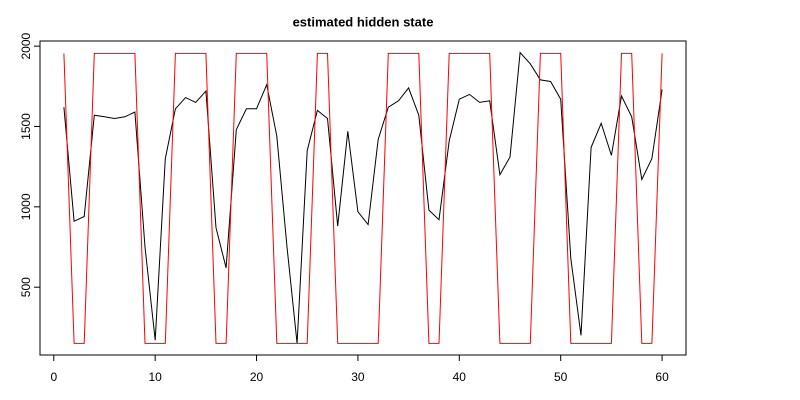 This screenshot has height=400, width=800. I want to click on chart-title: estimated hidden state, so click(363, 21).